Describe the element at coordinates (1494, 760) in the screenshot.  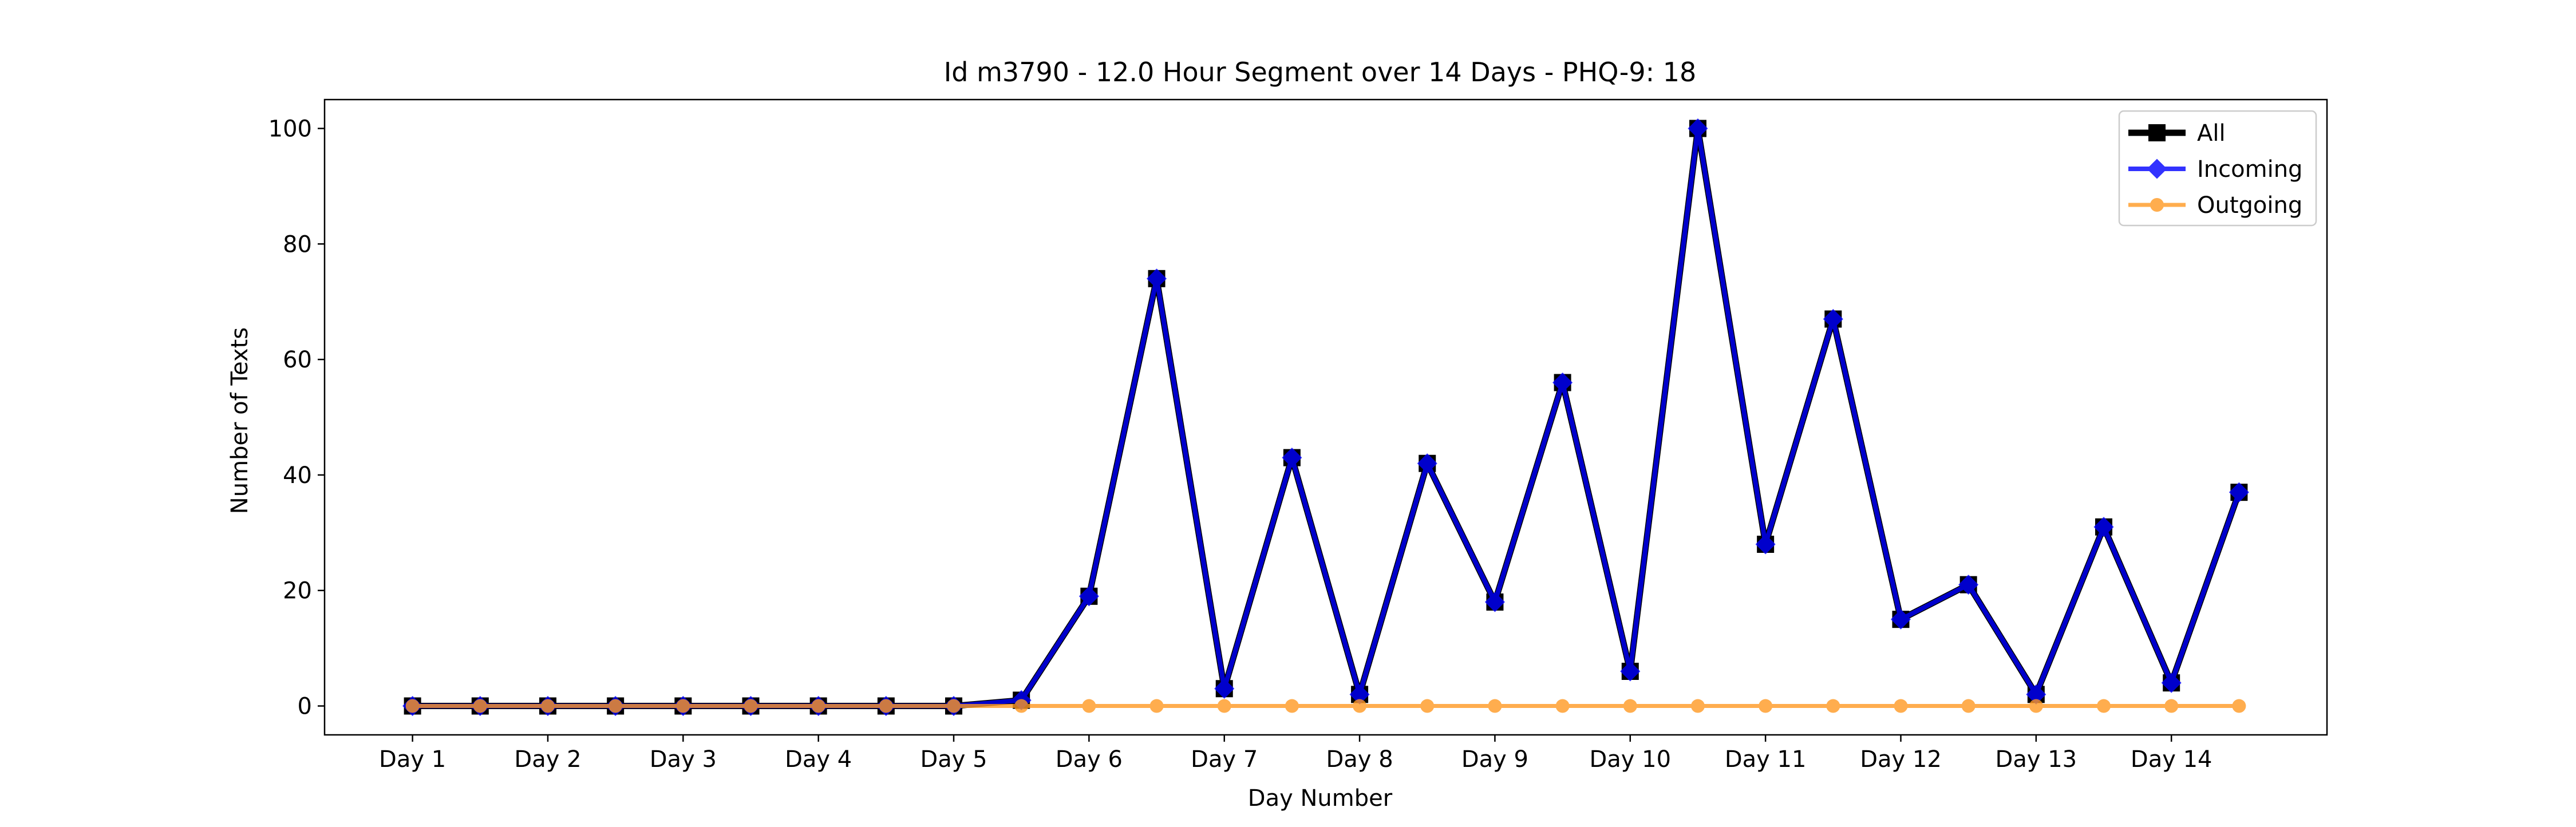
I see `x-tick-label: Day 9` at that location.